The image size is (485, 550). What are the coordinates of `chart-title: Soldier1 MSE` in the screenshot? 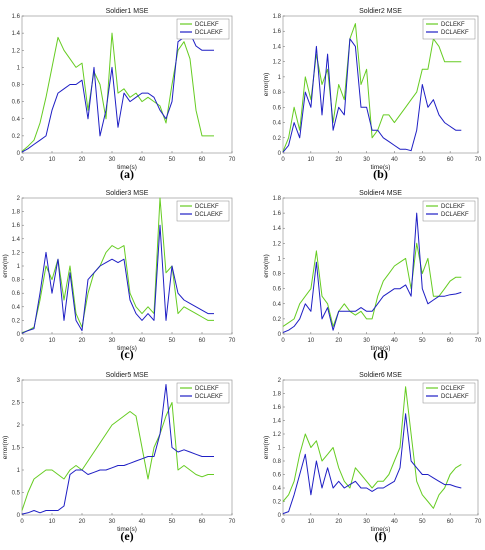 It's located at (127, 11).